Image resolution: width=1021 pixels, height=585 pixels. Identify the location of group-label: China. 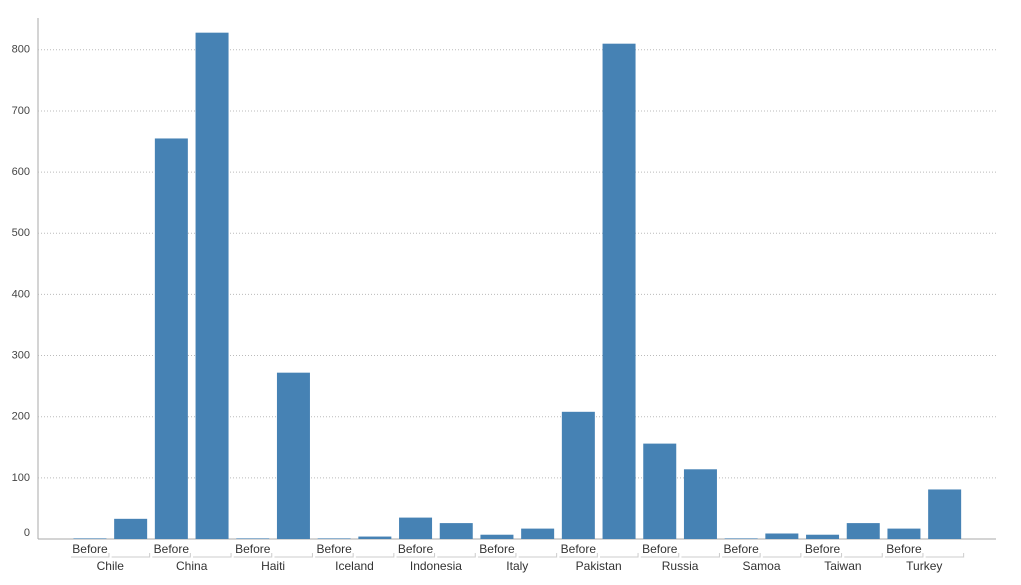
(192, 566).